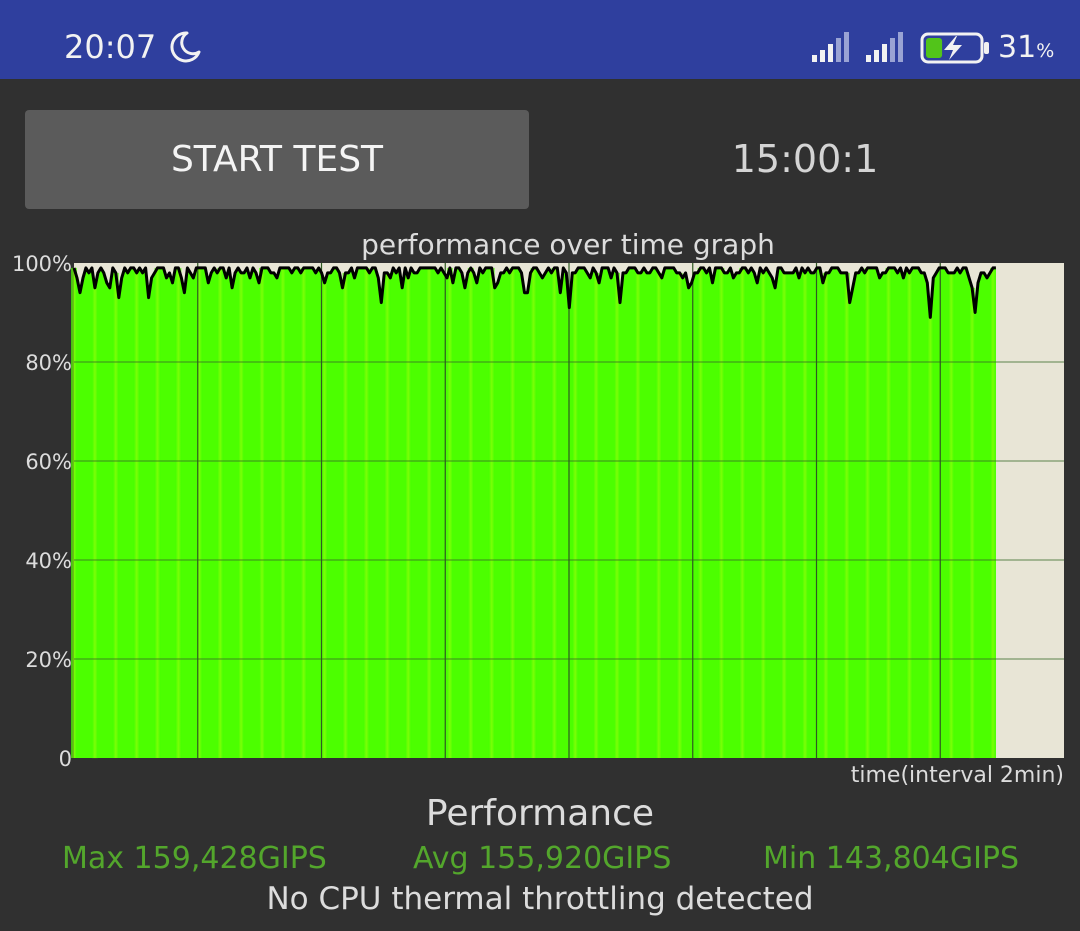 The height and width of the screenshot is (931, 1080). I want to click on y-tick-label: 20%, so click(48, 660).